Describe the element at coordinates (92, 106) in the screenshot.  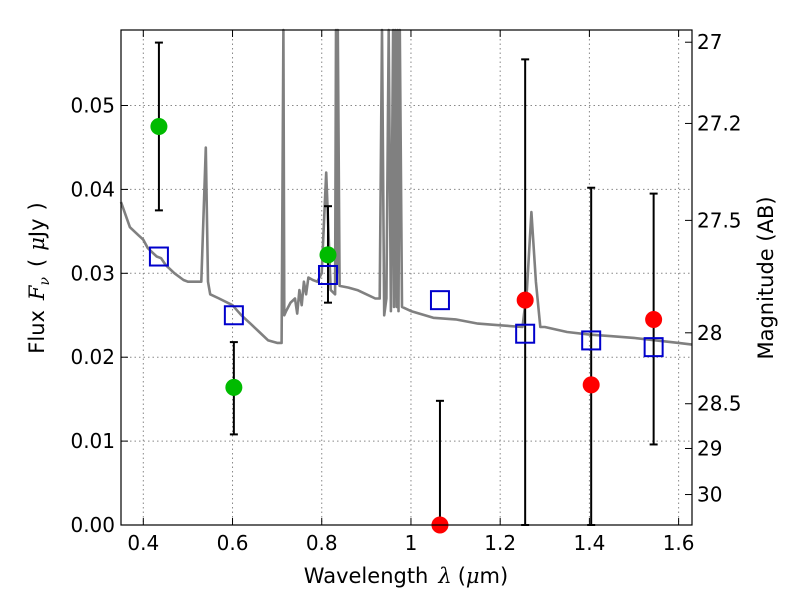
I see `y-tick-label: 0.05` at that location.